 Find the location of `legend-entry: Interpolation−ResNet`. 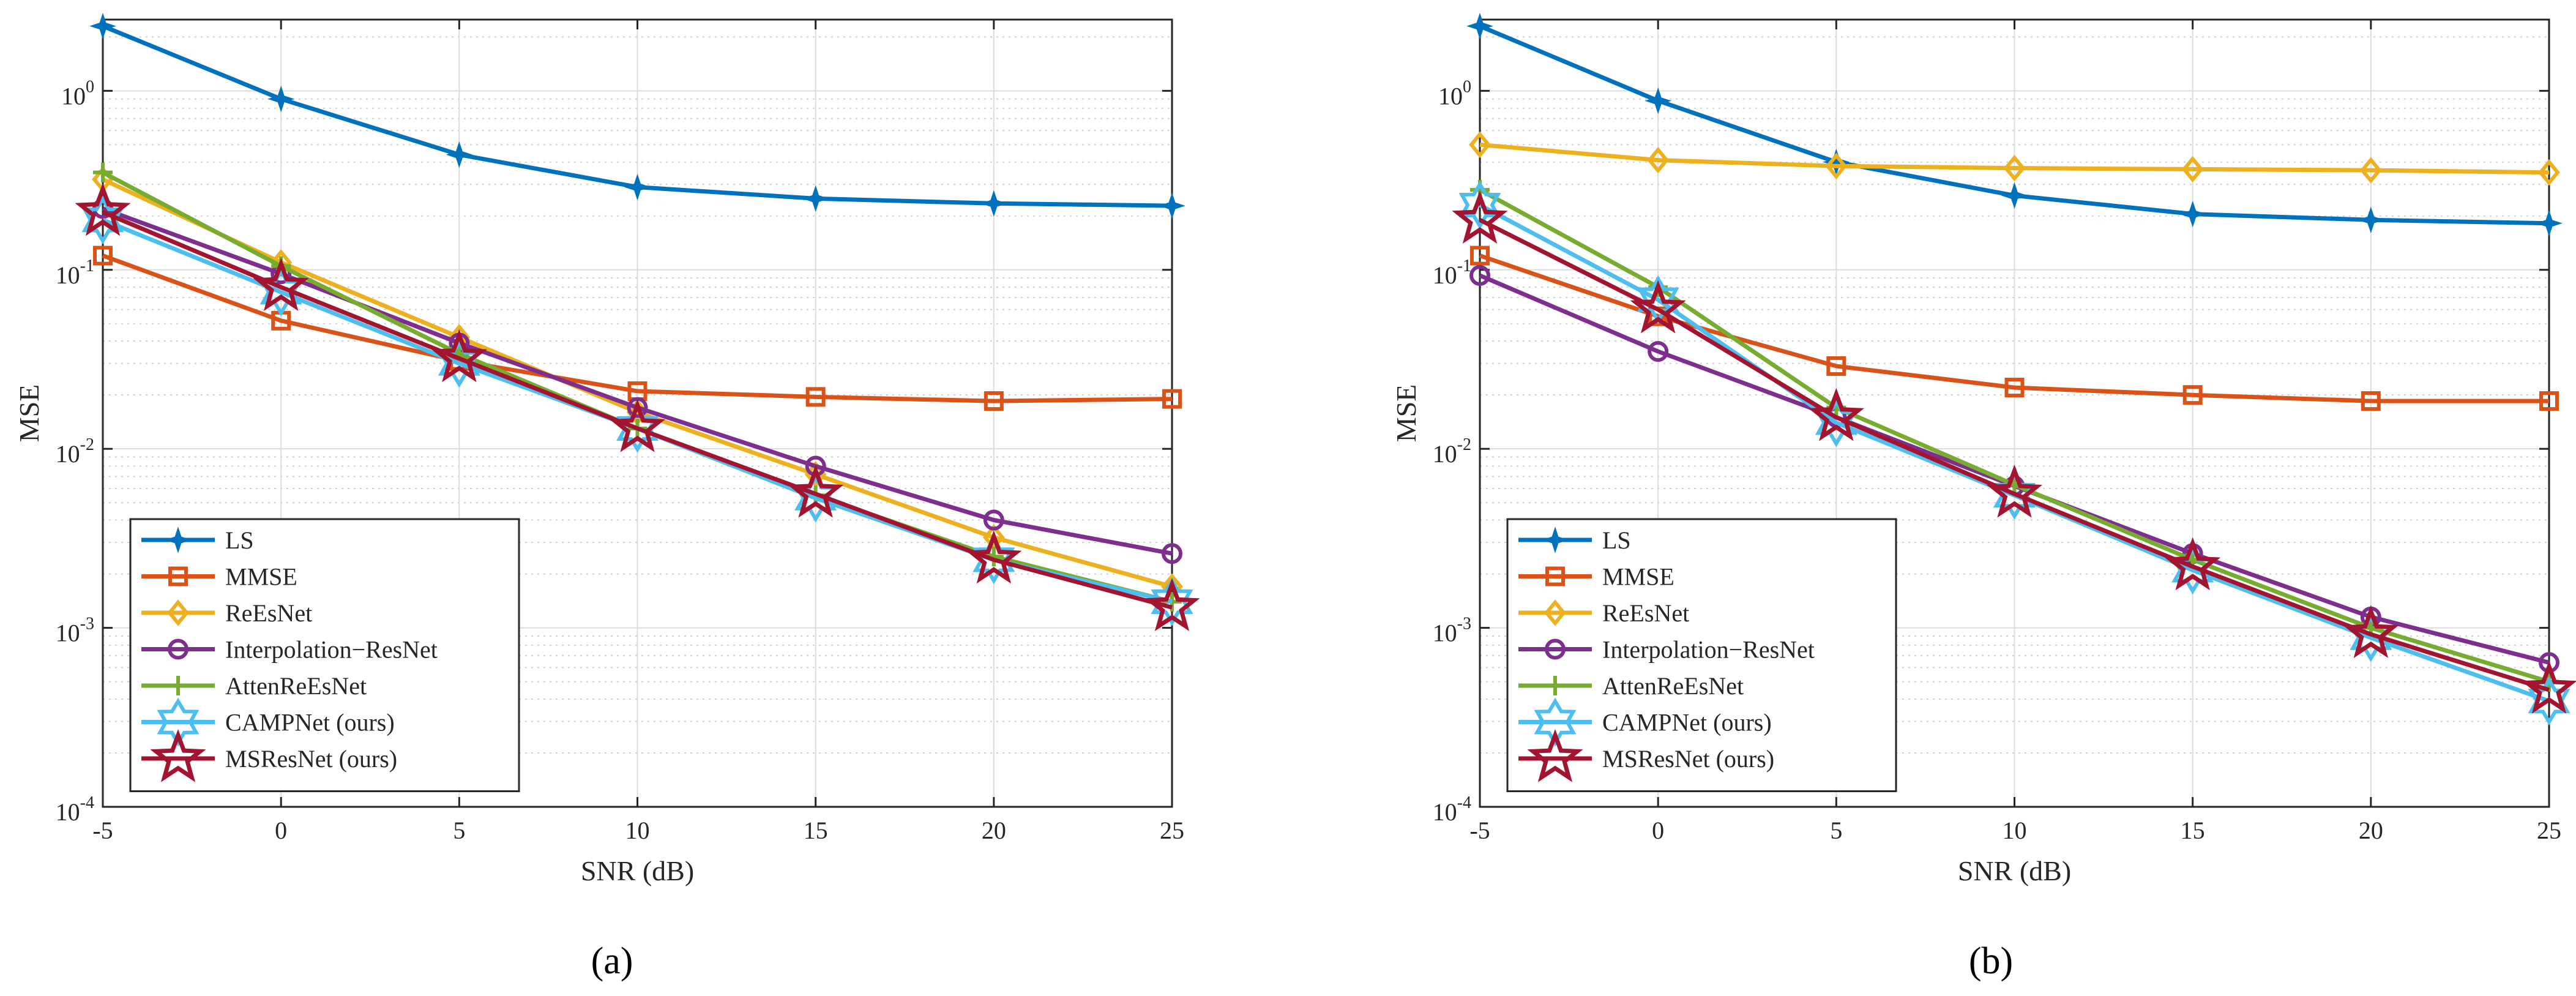

legend-entry: Interpolation−ResNet is located at coordinates (1708, 650).